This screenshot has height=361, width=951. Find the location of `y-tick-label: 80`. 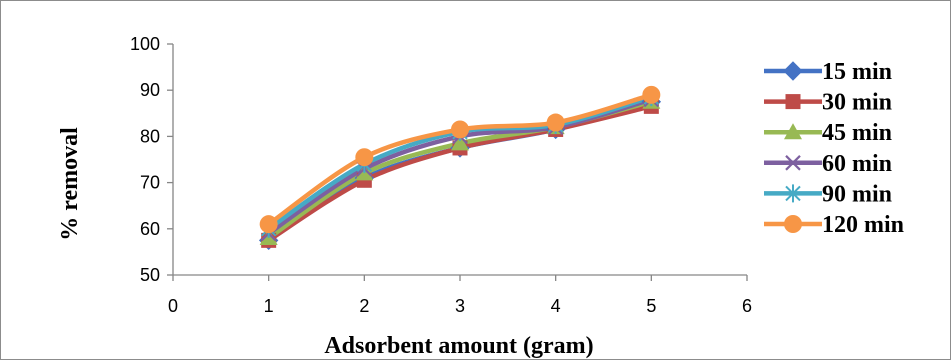

y-tick-label: 80 is located at coordinates (150, 136).